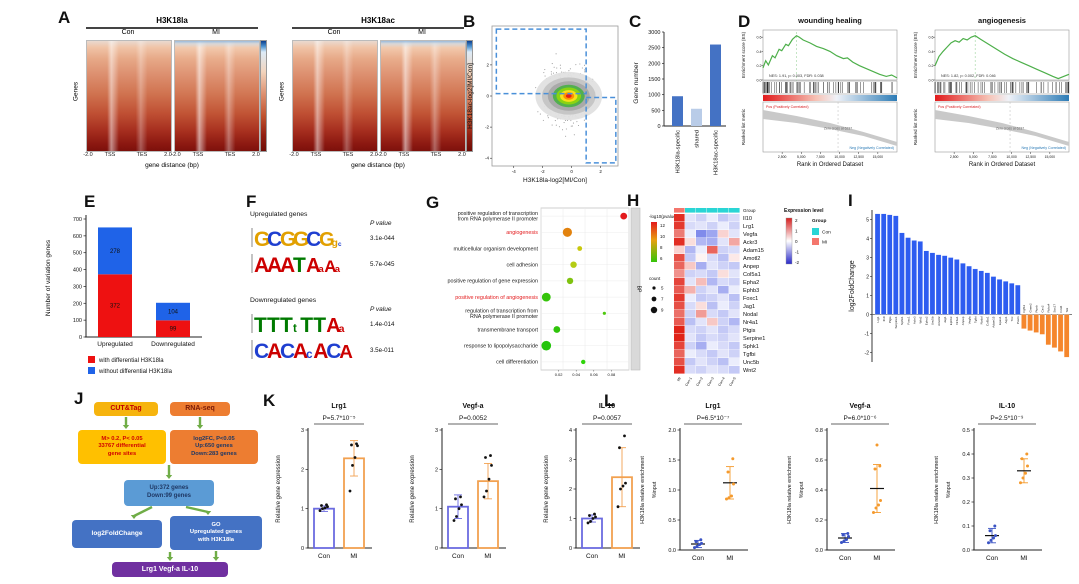 This screenshot has width=1079, height=584. What do you see at coordinates (752, 275) in the screenshot?
I see `svg-text: Col5a1` at bounding box center [752, 275].